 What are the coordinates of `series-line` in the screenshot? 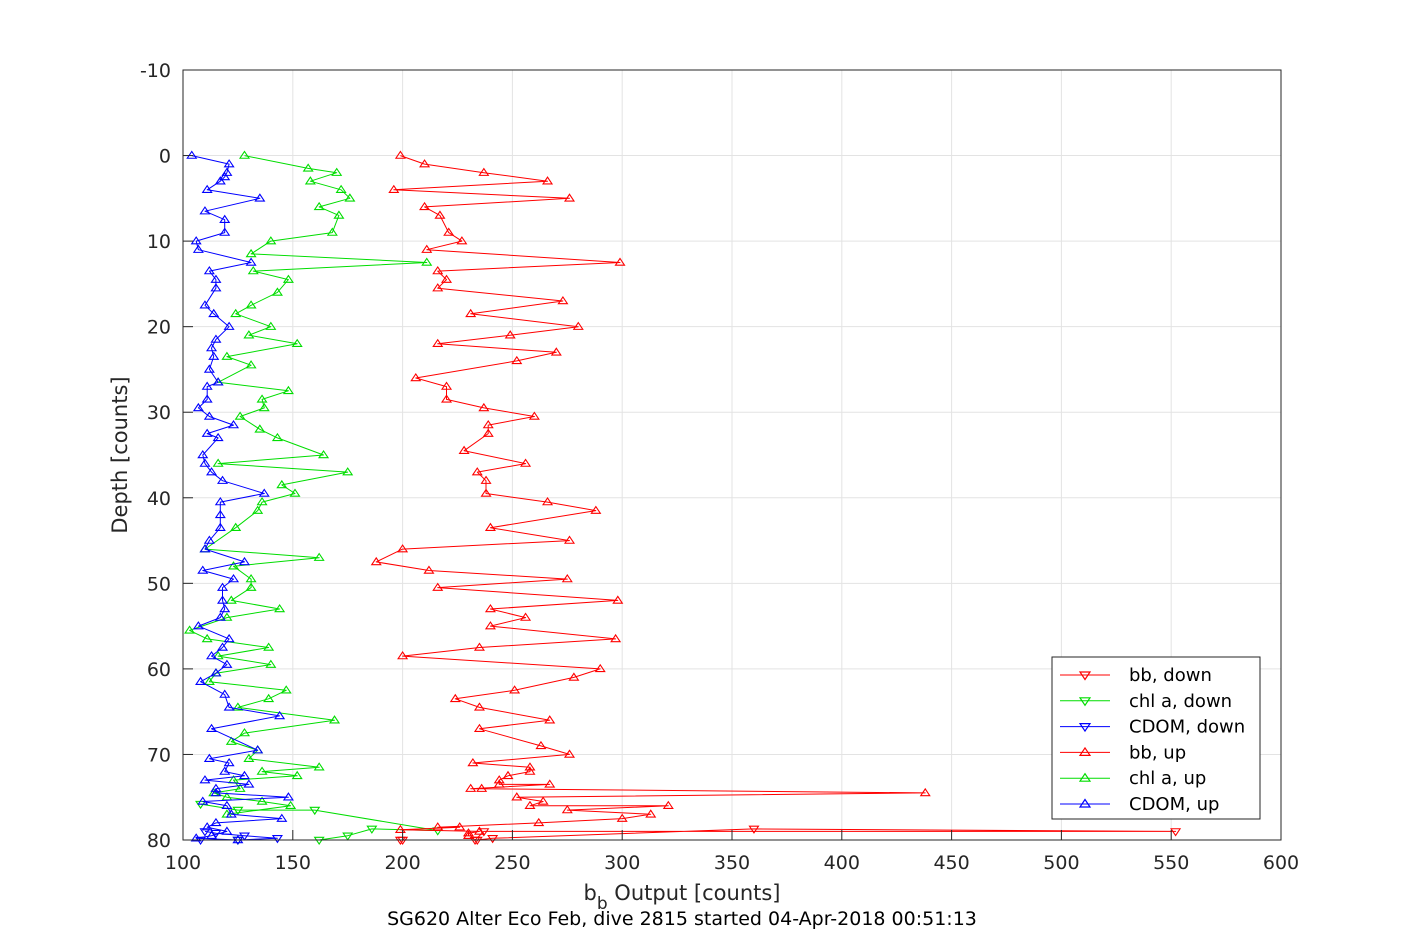 It's located at (240, 498).